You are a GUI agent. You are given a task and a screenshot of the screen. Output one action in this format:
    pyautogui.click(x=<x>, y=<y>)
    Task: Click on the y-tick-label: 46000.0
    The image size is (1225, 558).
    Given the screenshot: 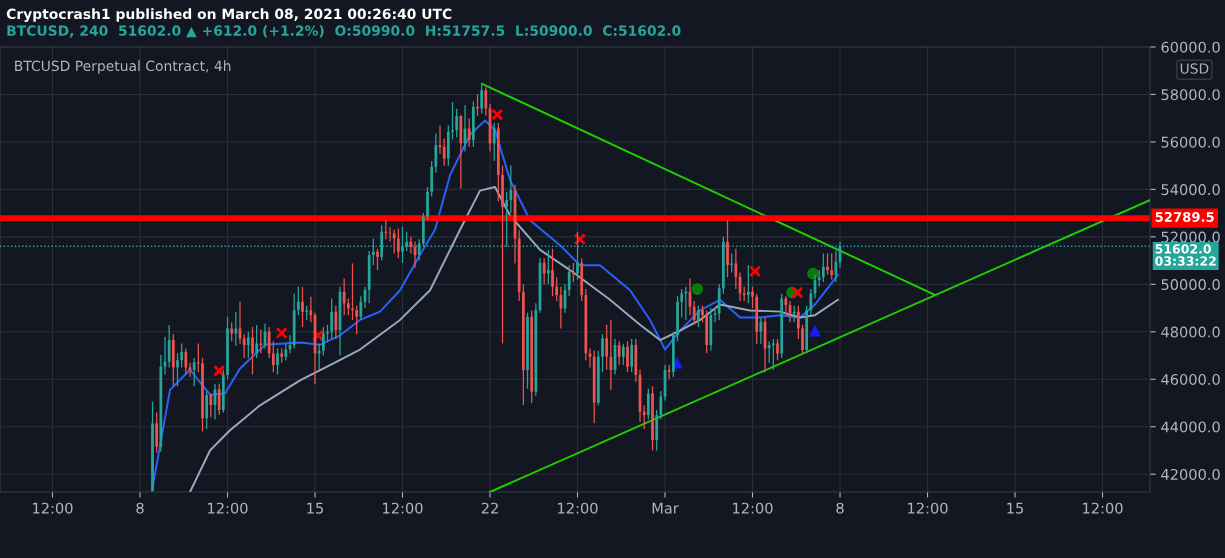 What is the action you would take?
    pyautogui.click(x=1190, y=379)
    